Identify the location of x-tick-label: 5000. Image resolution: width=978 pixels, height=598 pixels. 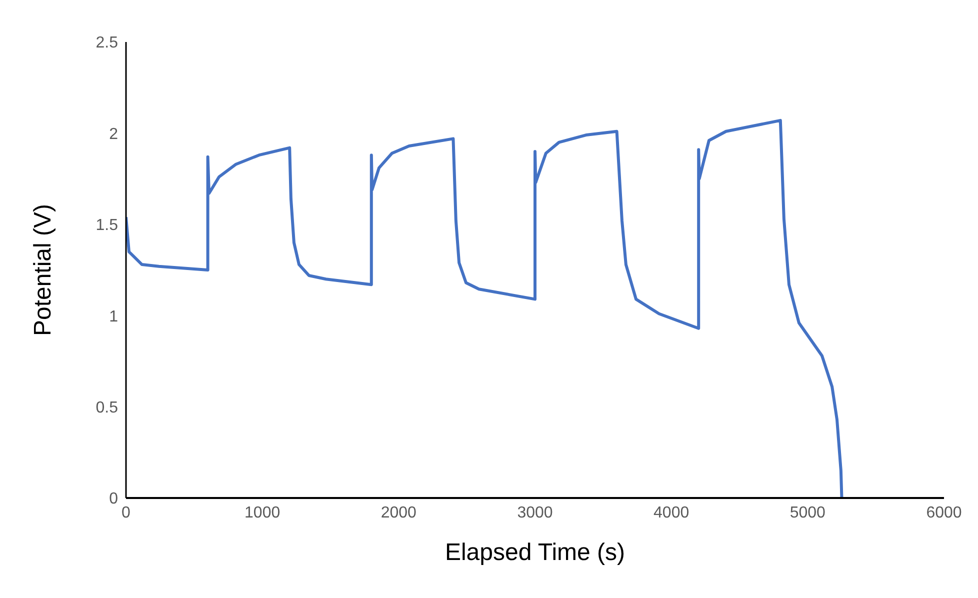
(808, 513).